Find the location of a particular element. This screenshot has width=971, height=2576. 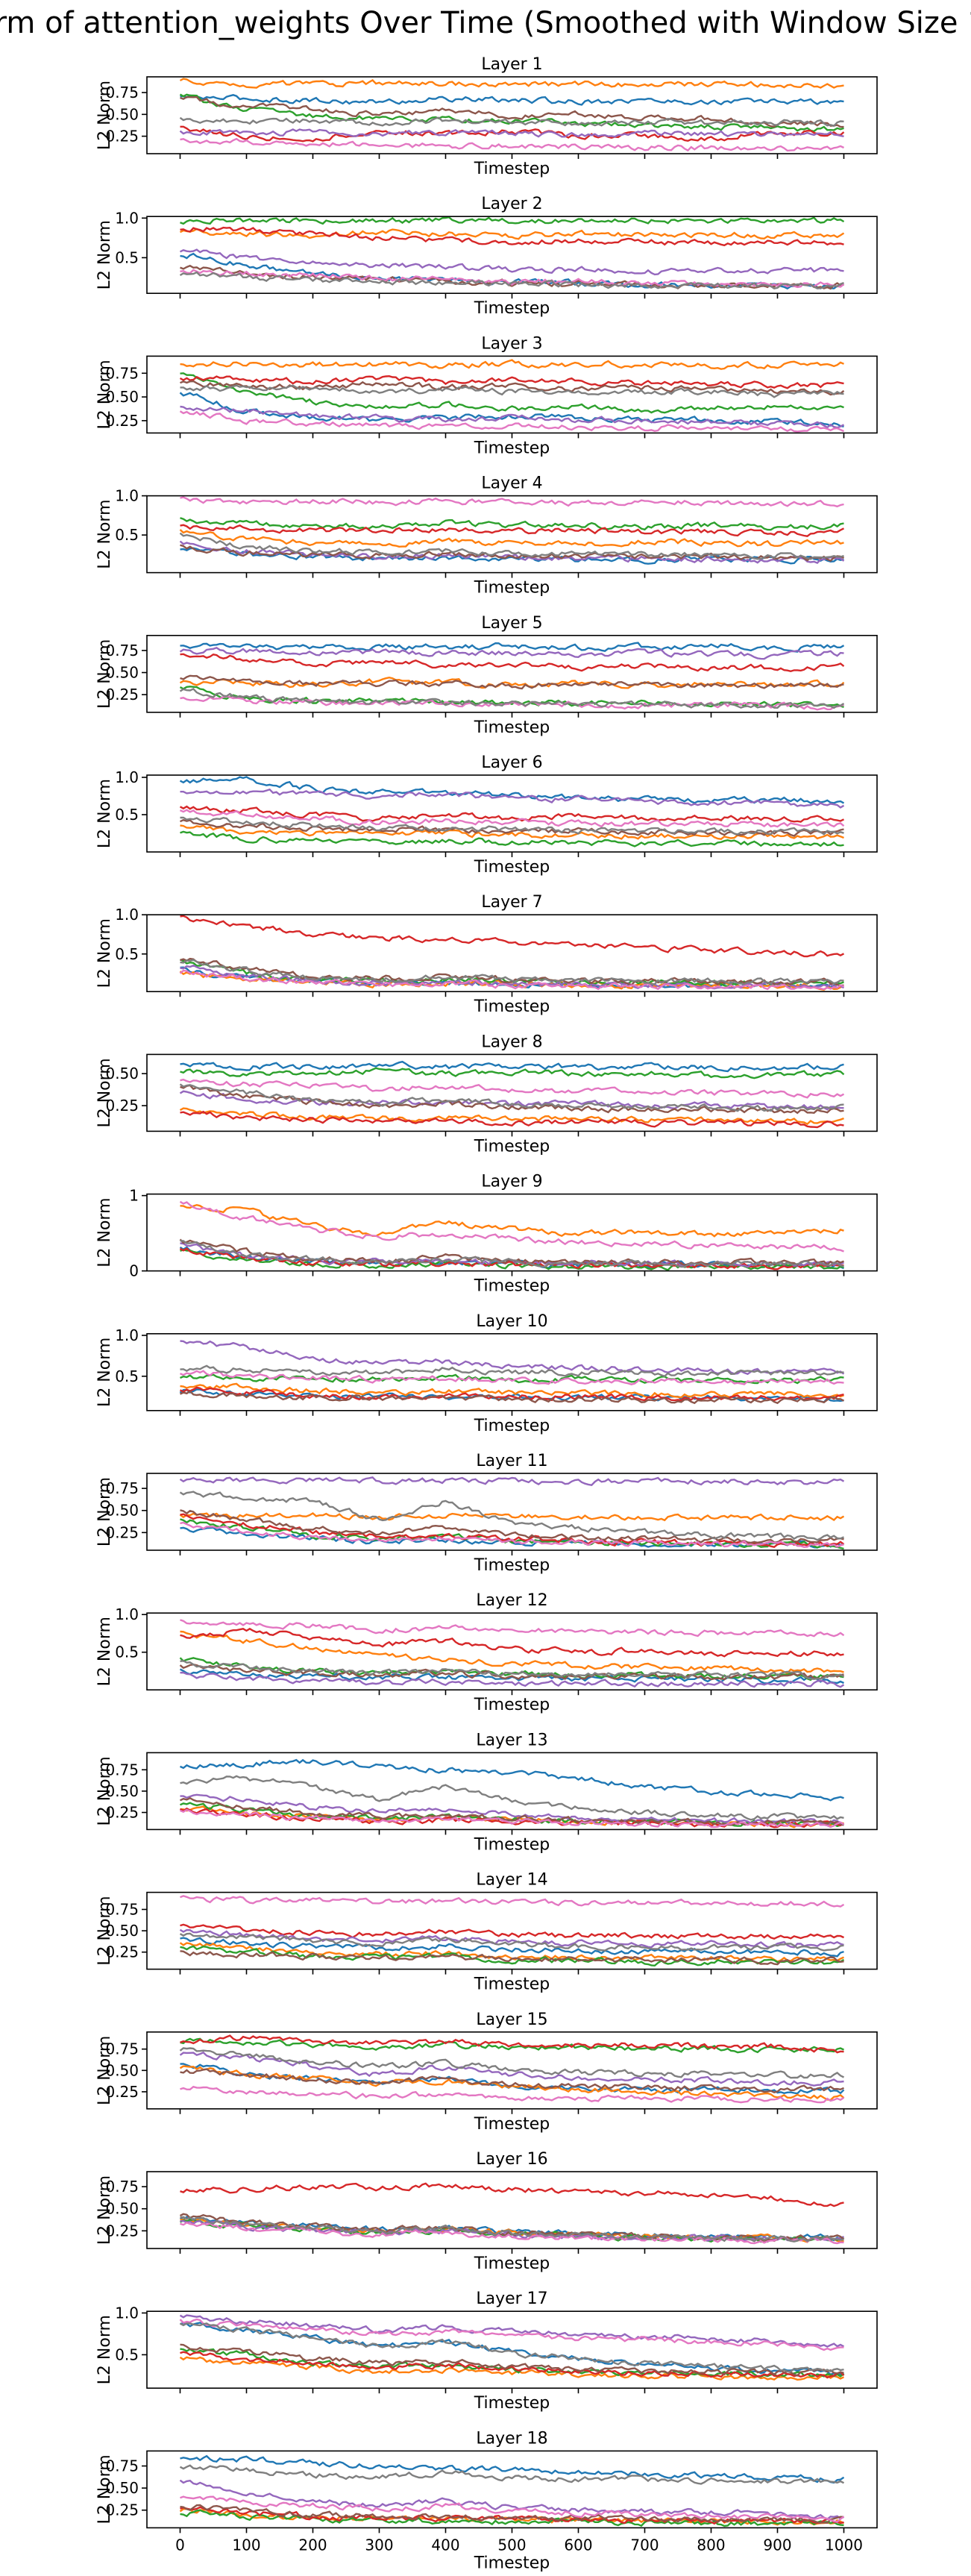

subplot-title: Layer 1 is located at coordinates (511, 64).